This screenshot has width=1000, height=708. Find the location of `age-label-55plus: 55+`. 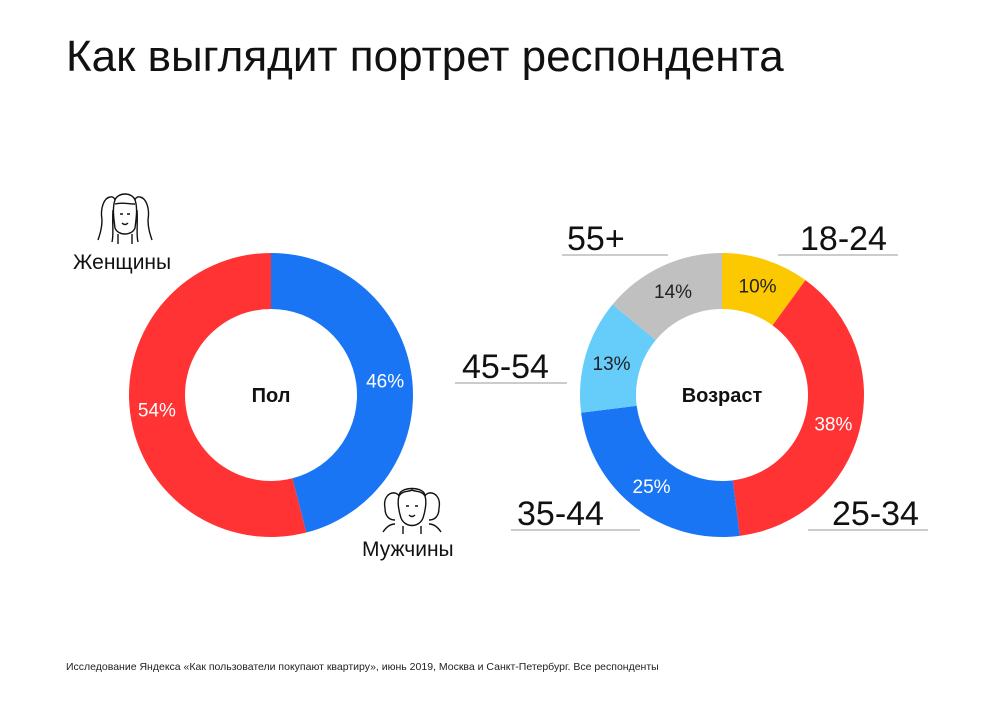

age-label-55plus: 55+ is located at coordinates (596, 239).